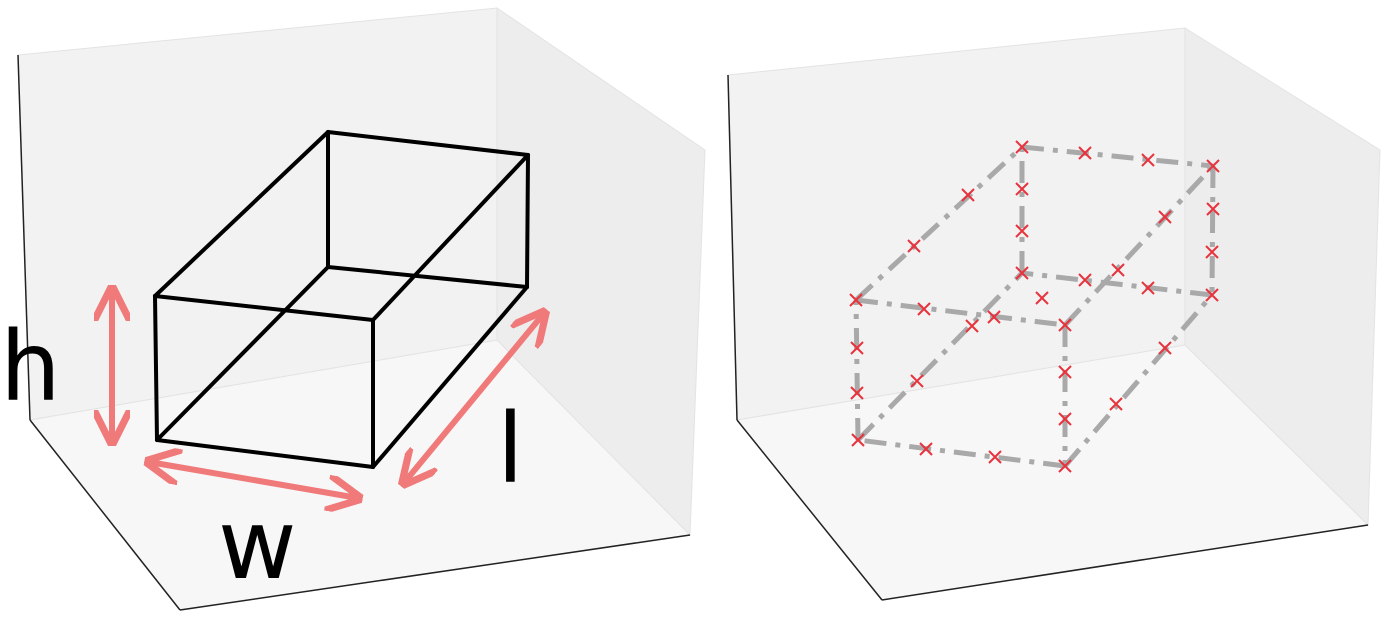 The height and width of the screenshot is (643, 1387). What do you see at coordinates (510, 449) in the screenshot?
I see `length-label: l` at bounding box center [510, 449].